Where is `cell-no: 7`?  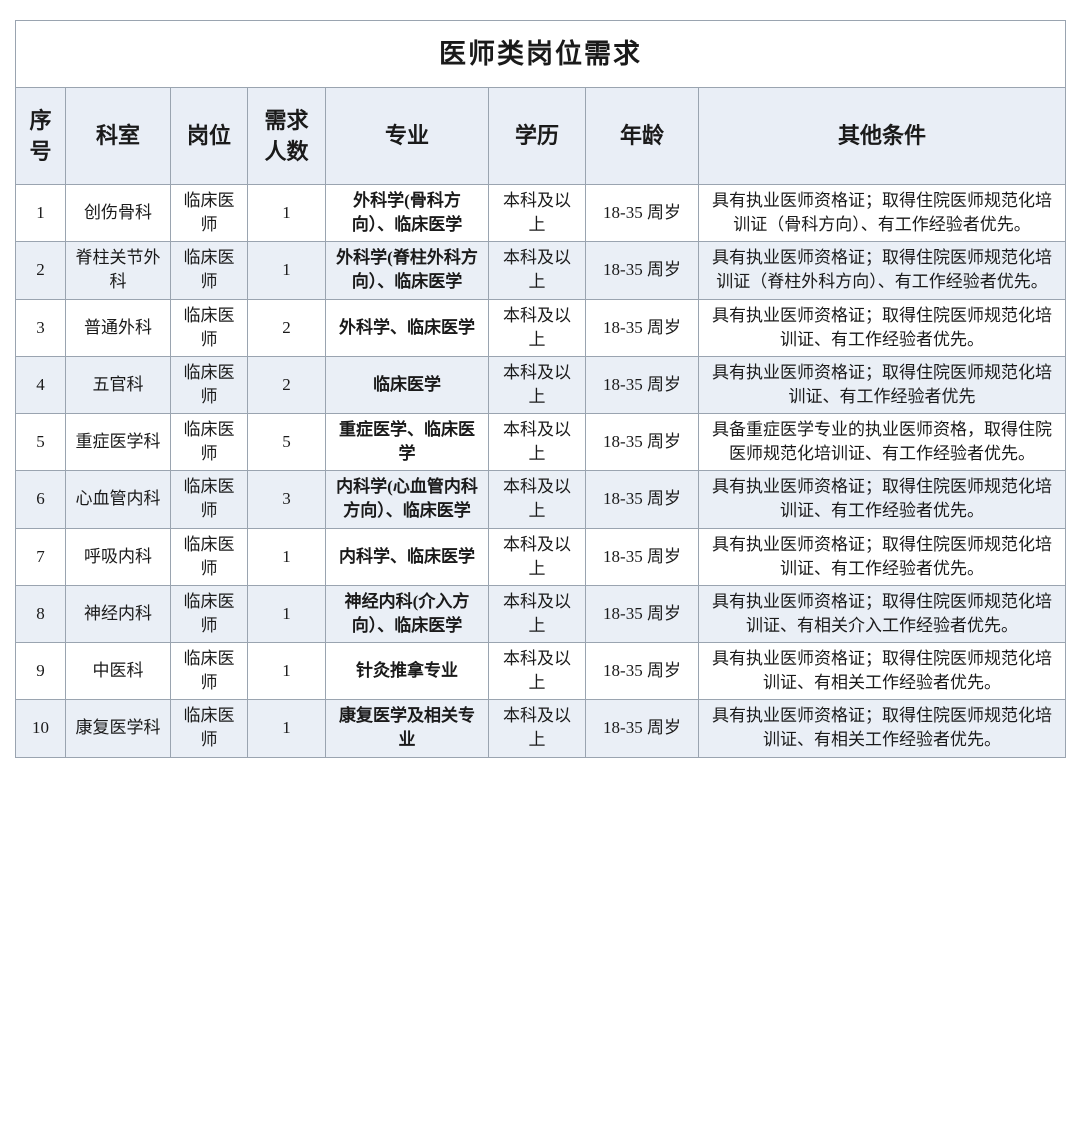 cell-no: 7 is located at coordinates (40, 556).